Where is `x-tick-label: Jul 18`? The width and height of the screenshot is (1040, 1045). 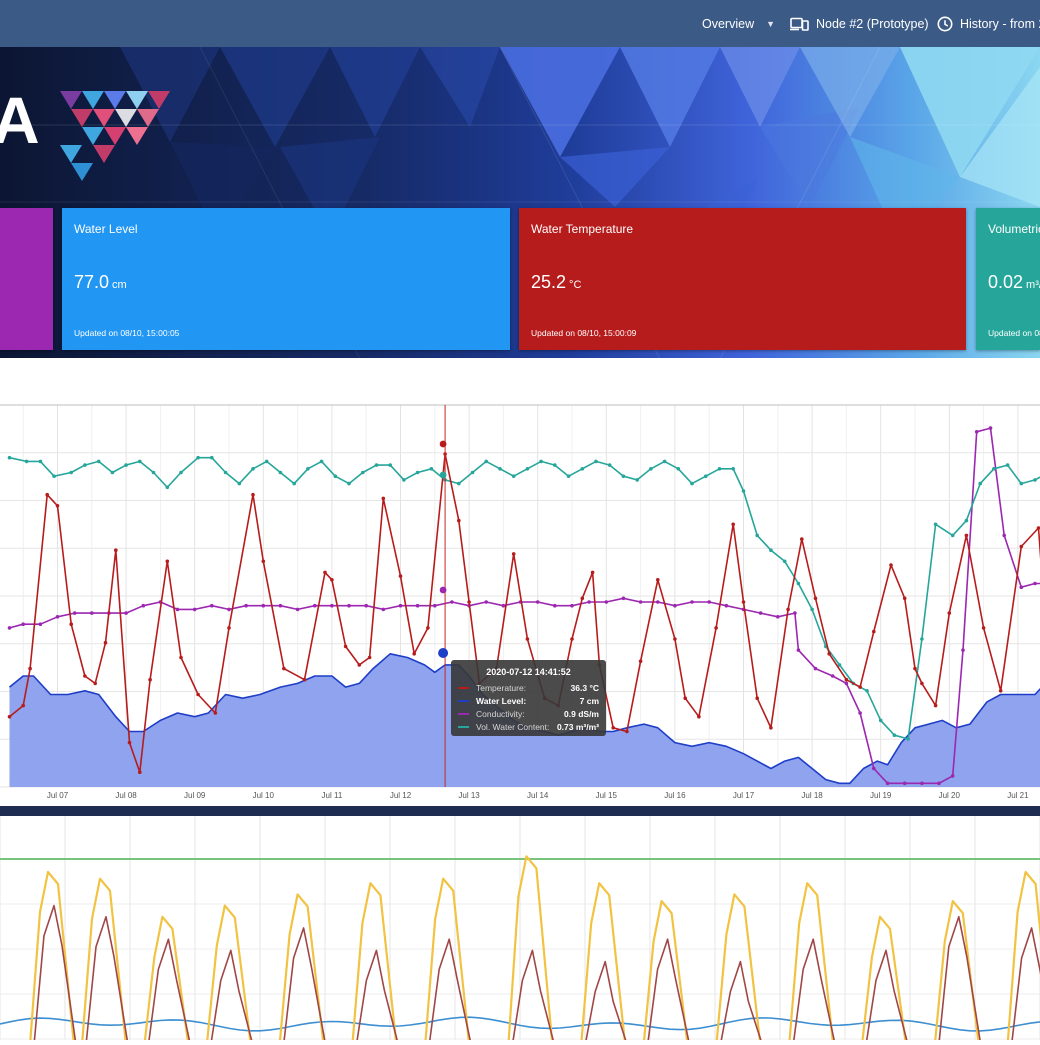
x-tick-label: Jul 18 is located at coordinates (812, 795).